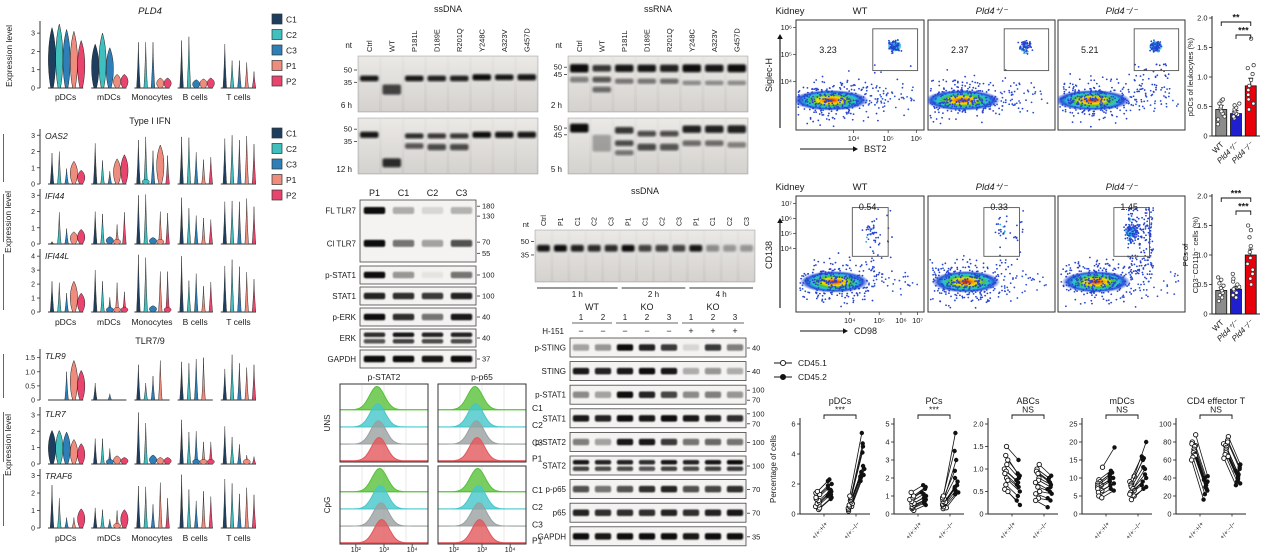  What do you see at coordinates (1224, 116) in the screenshot?
I see `data-point` at bounding box center [1224, 116].